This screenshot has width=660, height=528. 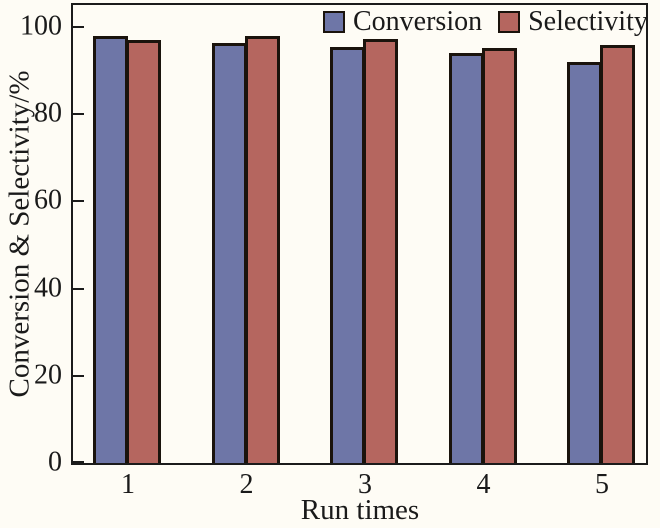 What do you see at coordinates (246, 484) in the screenshot?
I see `x-tick-label-2: 2` at bounding box center [246, 484].